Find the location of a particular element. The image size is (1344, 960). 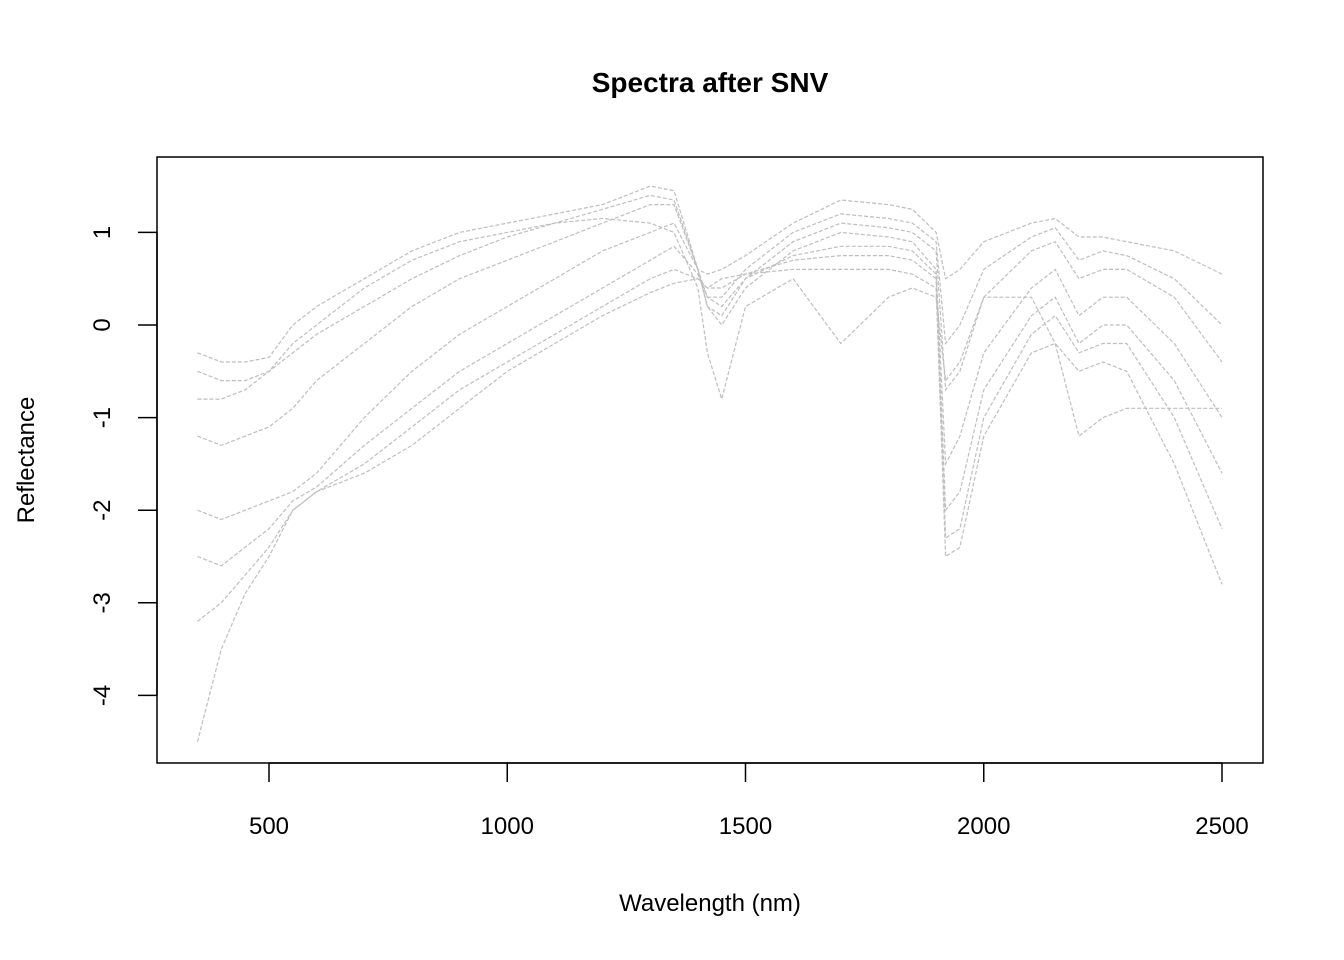

y-tick-label: -4 is located at coordinates (102, 695).